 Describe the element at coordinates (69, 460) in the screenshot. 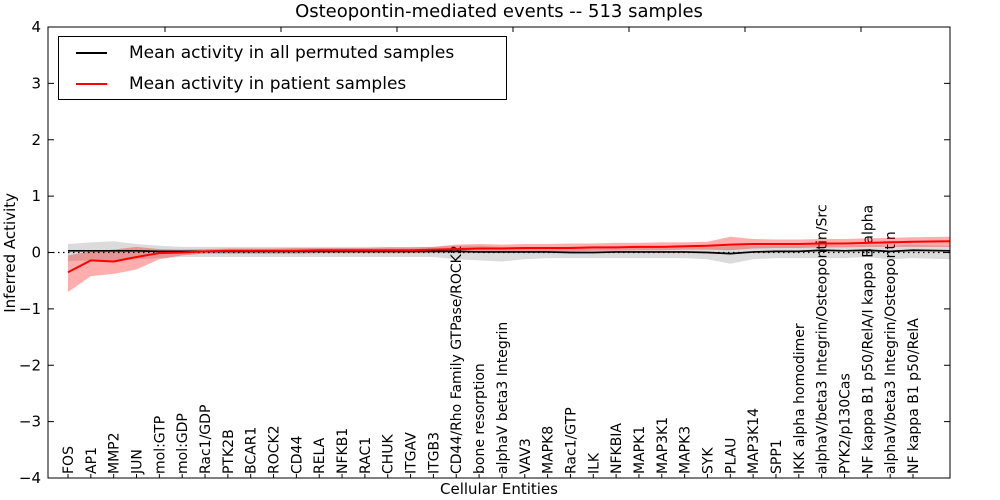

I see `x-tick-label: FOS` at that location.